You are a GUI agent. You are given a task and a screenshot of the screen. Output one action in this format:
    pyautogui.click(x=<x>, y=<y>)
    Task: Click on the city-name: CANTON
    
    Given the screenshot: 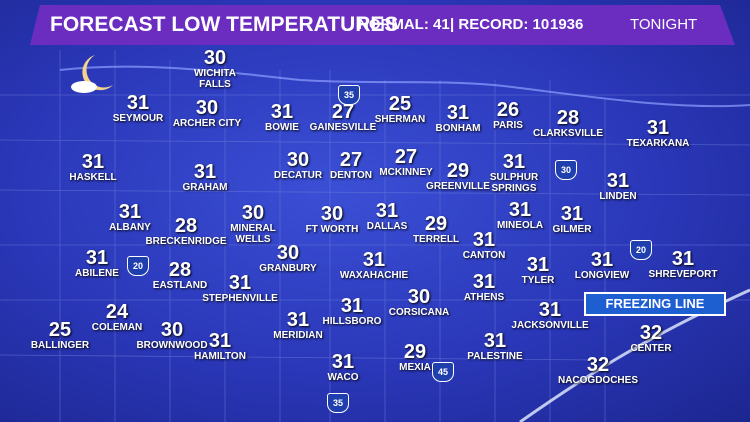 What is the action you would take?
    pyautogui.click(x=484, y=255)
    